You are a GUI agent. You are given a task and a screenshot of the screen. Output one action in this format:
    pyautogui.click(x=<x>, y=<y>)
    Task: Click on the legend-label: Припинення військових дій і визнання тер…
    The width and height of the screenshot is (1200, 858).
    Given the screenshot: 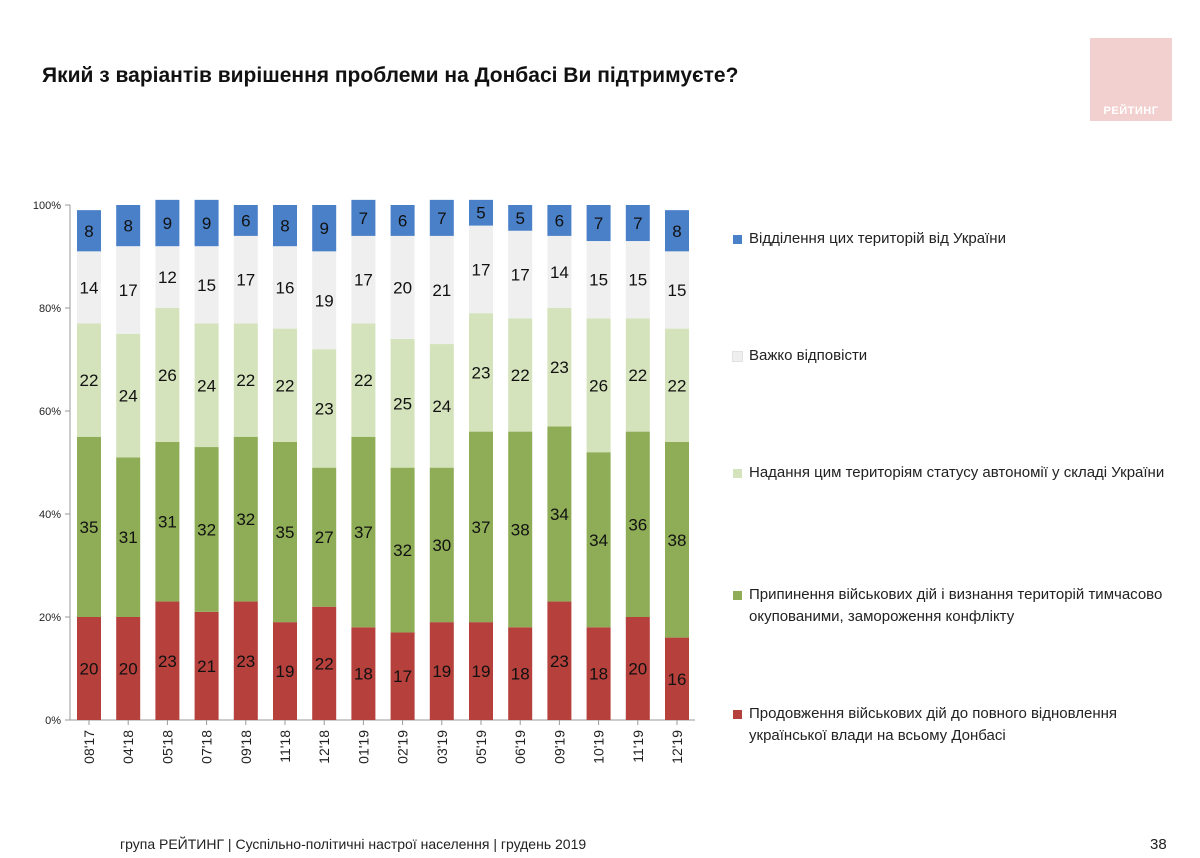 What is the action you would take?
    pyautogui.click(x=956, y=605)
    